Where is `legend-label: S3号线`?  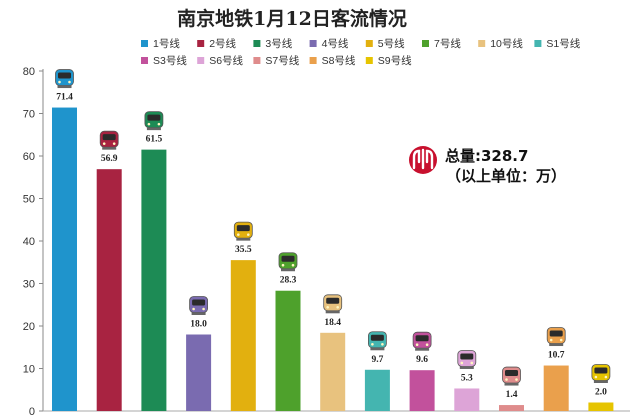
legend-label: S3号线 is located at coordinates (170, 60).